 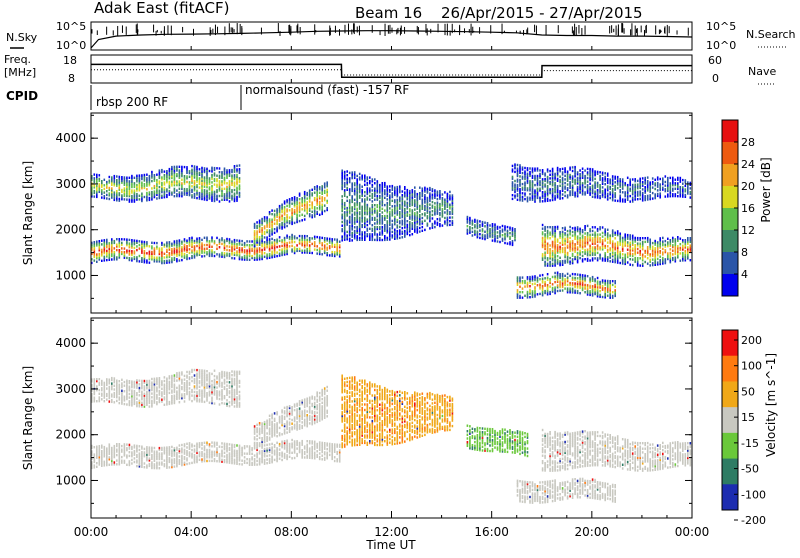 I want to click on colorbar-tick-label: 16, so click(x=748, y=208).